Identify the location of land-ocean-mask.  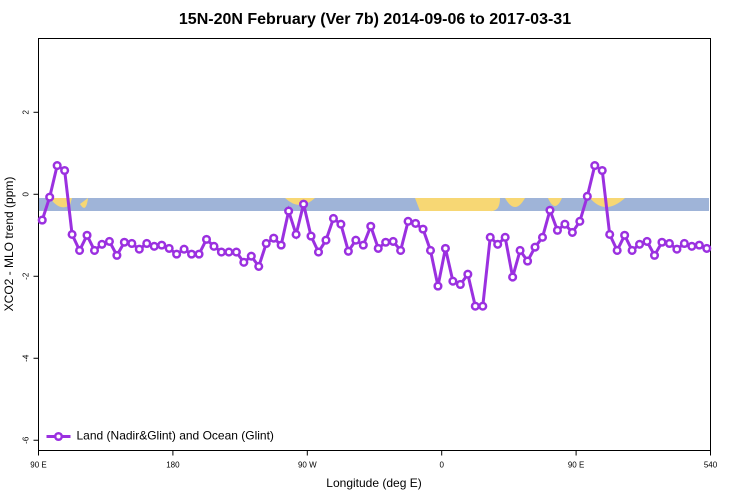
(374, 205).